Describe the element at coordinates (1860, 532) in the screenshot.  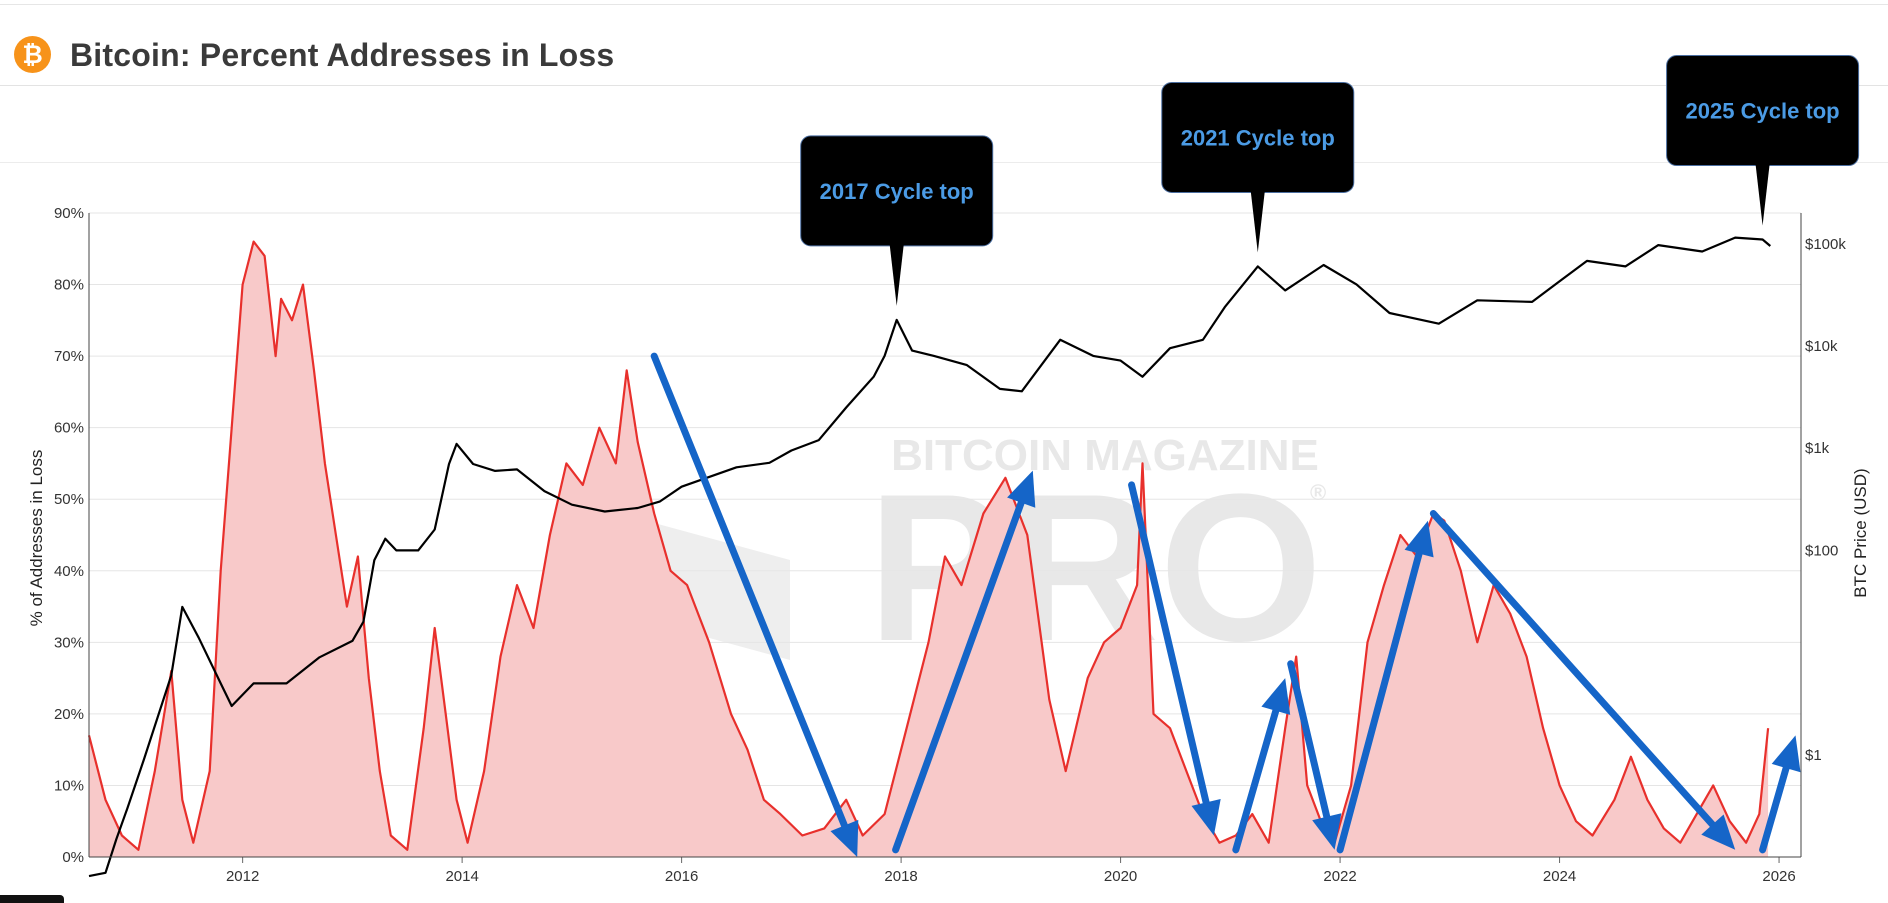
I see `right-axis-label: BTC Price (USD)` at that location.